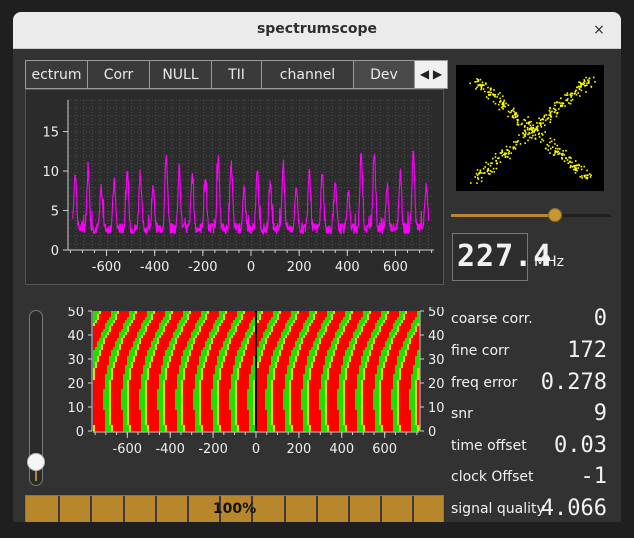  Describe the element at coordinates (599, 30) in the screenshot. I see `close-icon: ×` at that location.